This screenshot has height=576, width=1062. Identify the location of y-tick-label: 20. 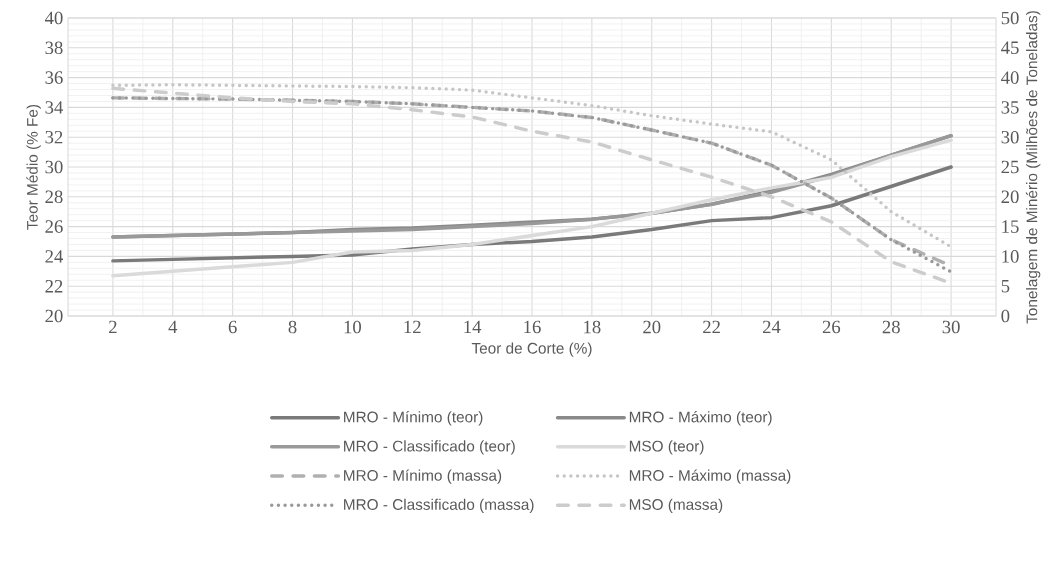
(54, 316).